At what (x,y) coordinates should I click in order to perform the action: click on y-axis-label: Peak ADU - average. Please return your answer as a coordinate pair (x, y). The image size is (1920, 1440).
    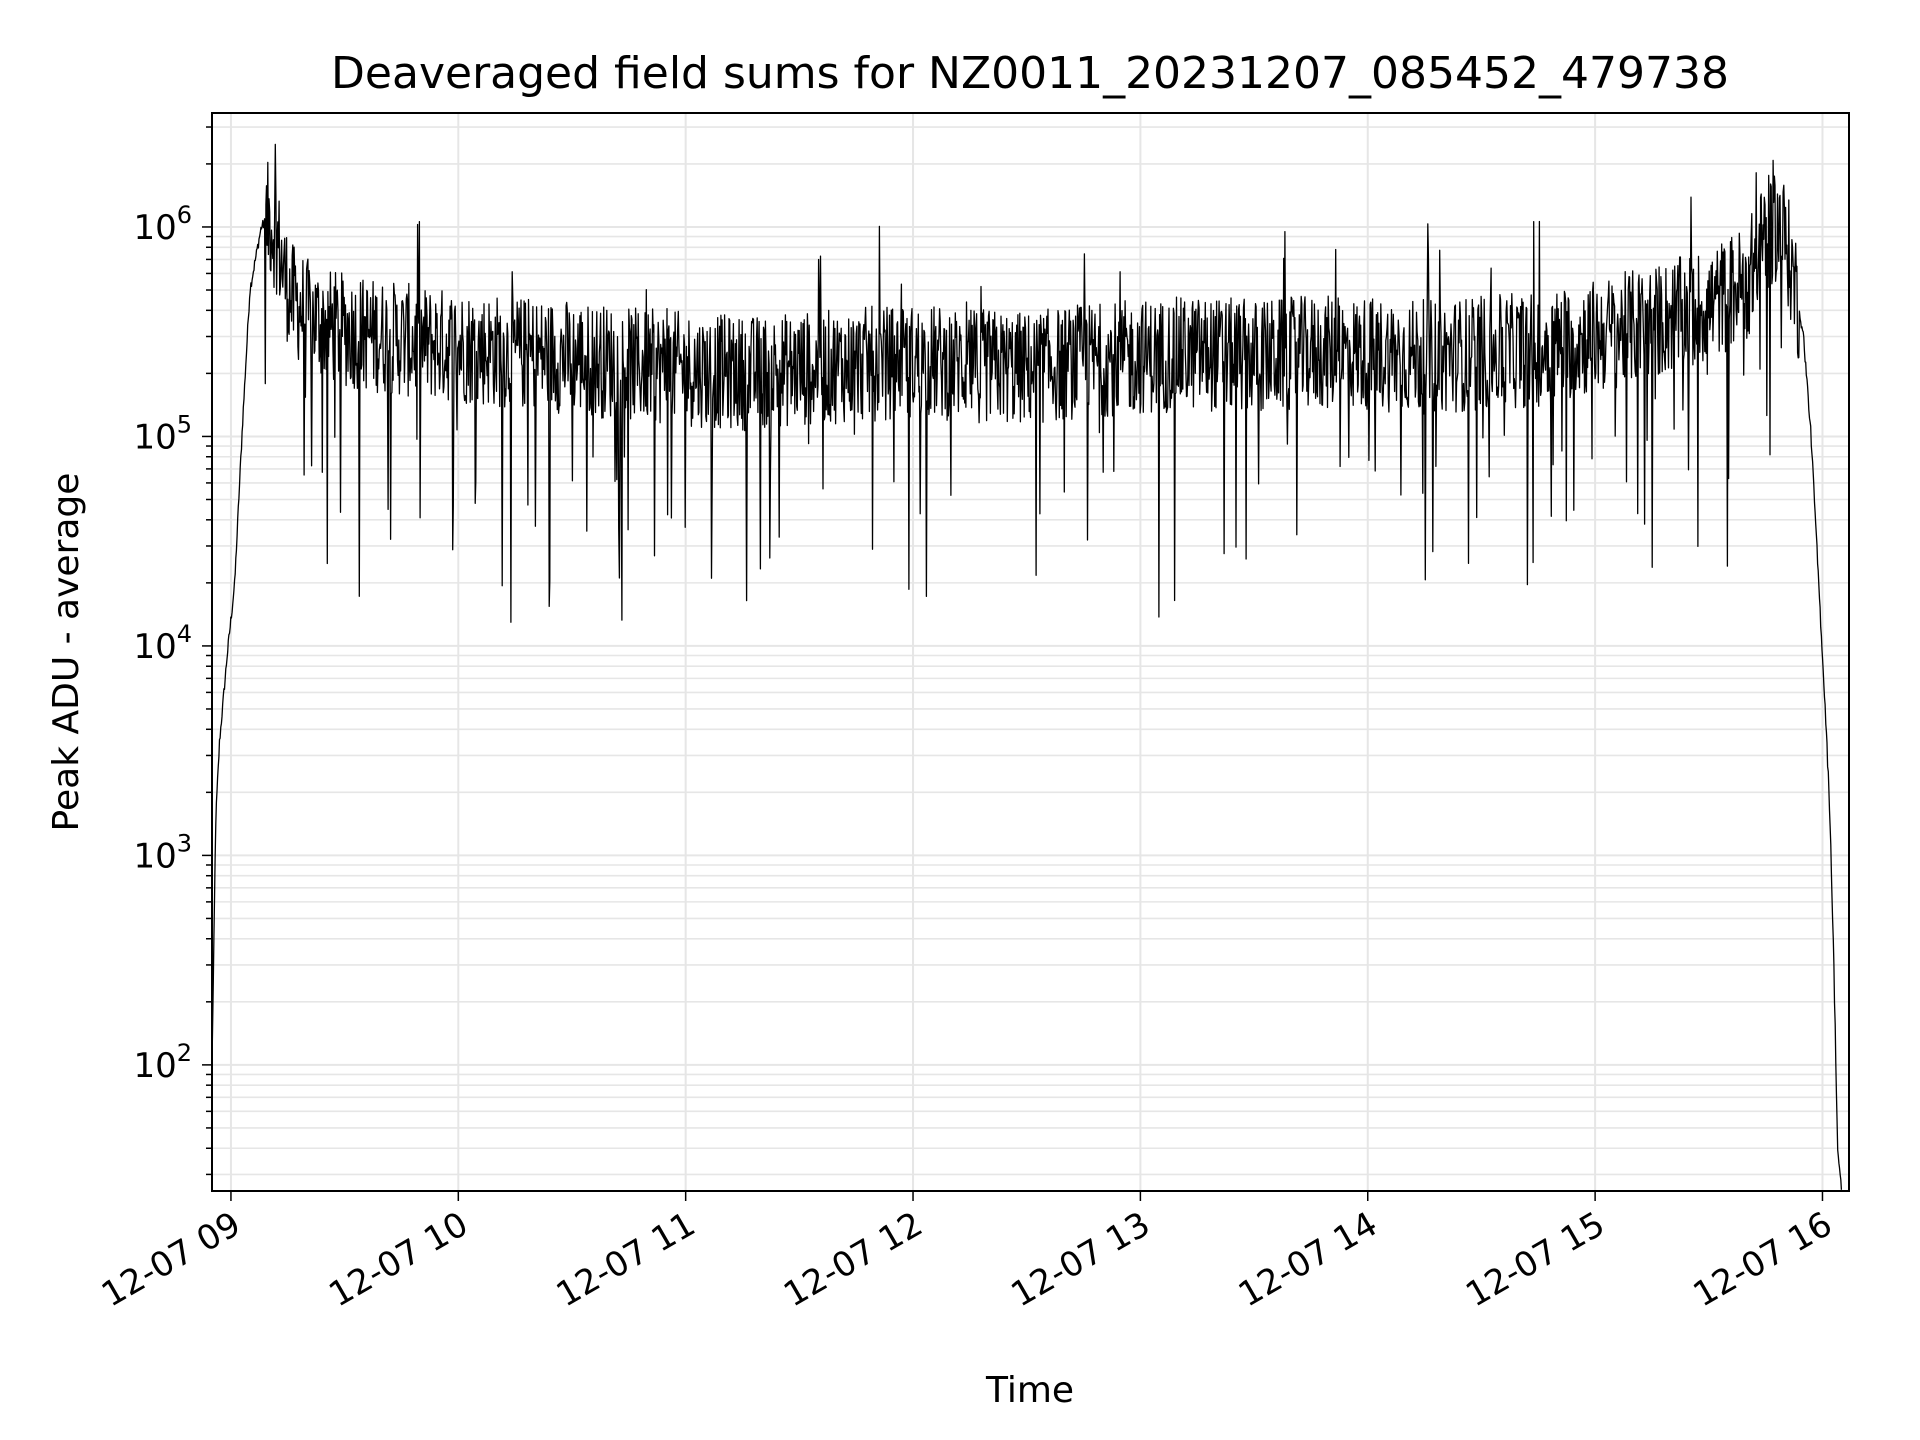
    Looking at the image, I should click on (66, 652).